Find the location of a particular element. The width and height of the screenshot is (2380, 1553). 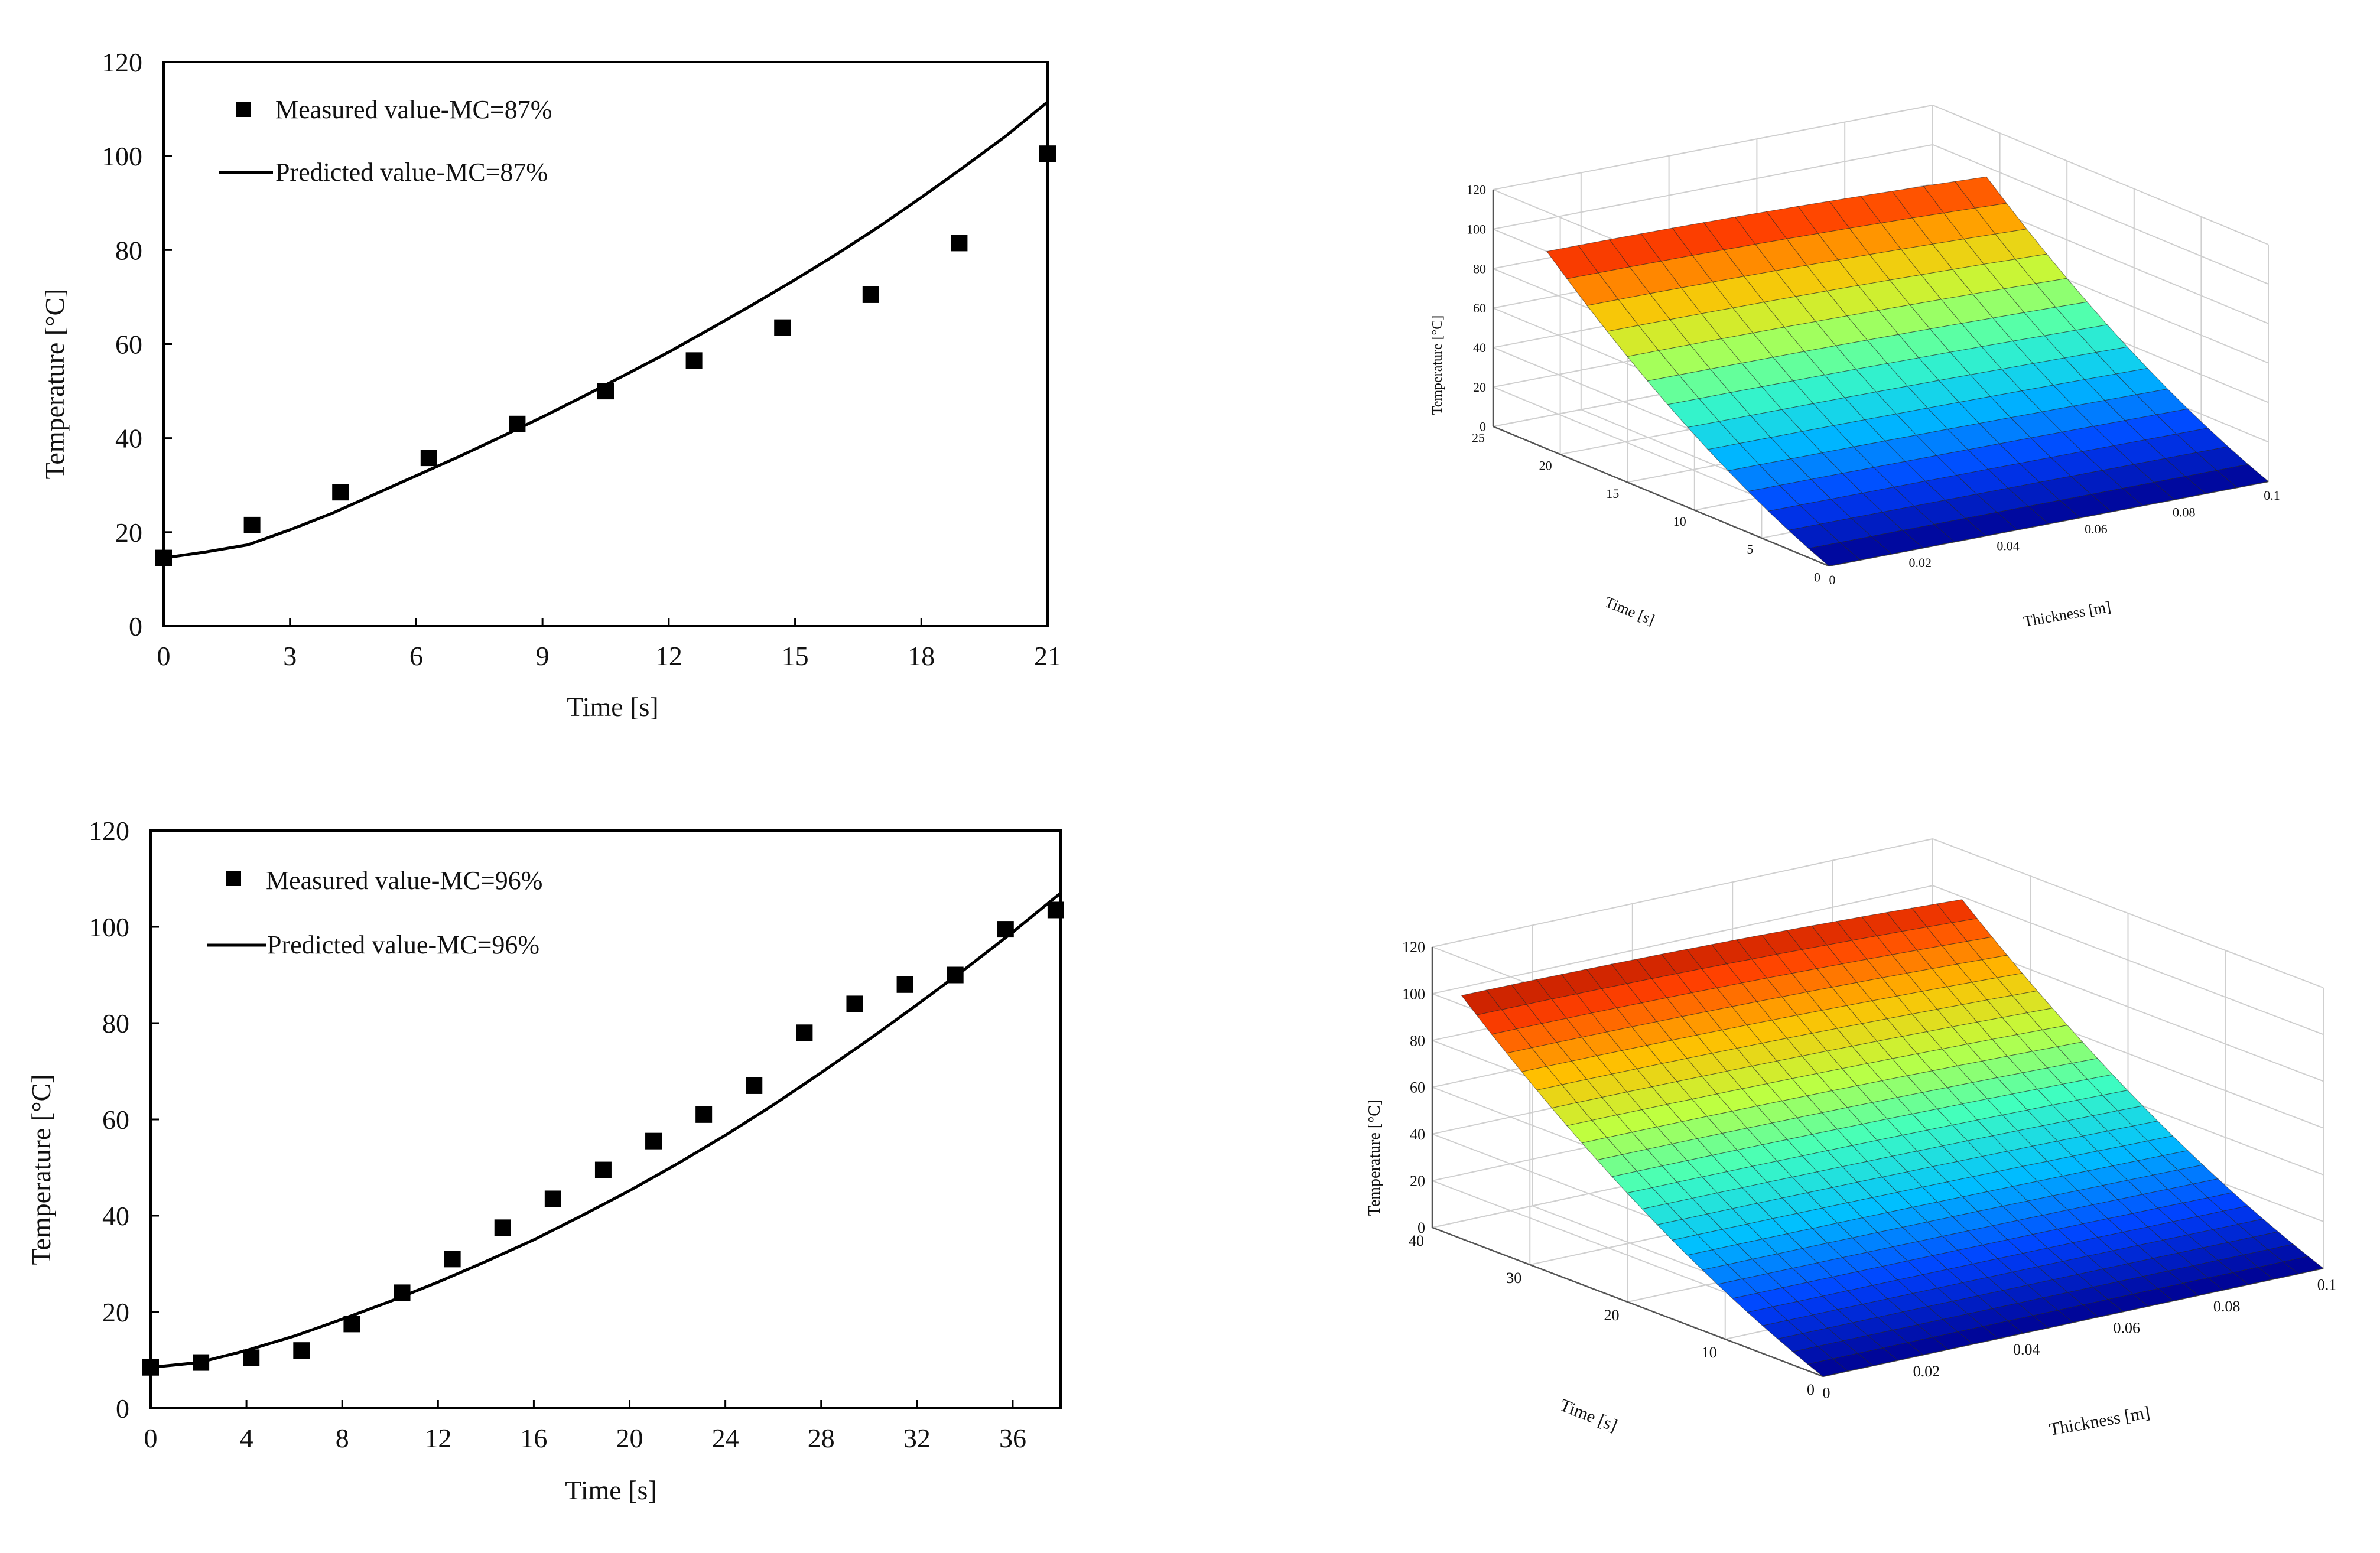

surface-b-ttick-label: 30 is located at coordinates (1514, 1278).